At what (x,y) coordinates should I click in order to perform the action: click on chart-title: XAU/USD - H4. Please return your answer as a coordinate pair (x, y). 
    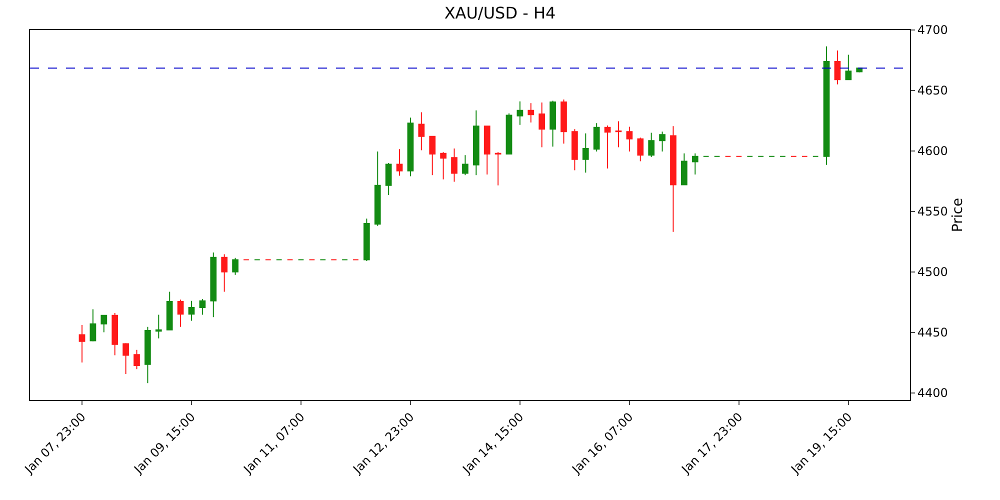
    Looking at the image, I should click on (500, 13).